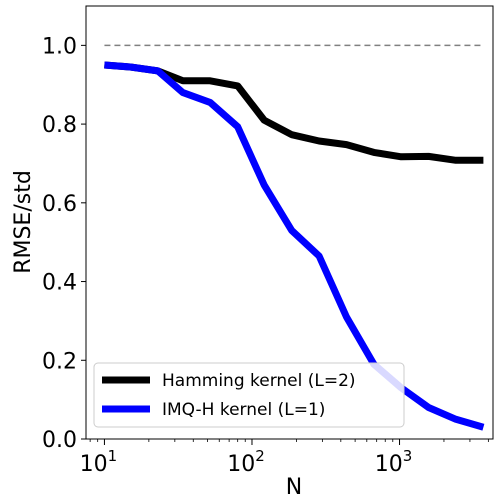  Describe the element at coordinates (59, 361) in the screenshot. I see `y-tick-label: 0.2` at that location.